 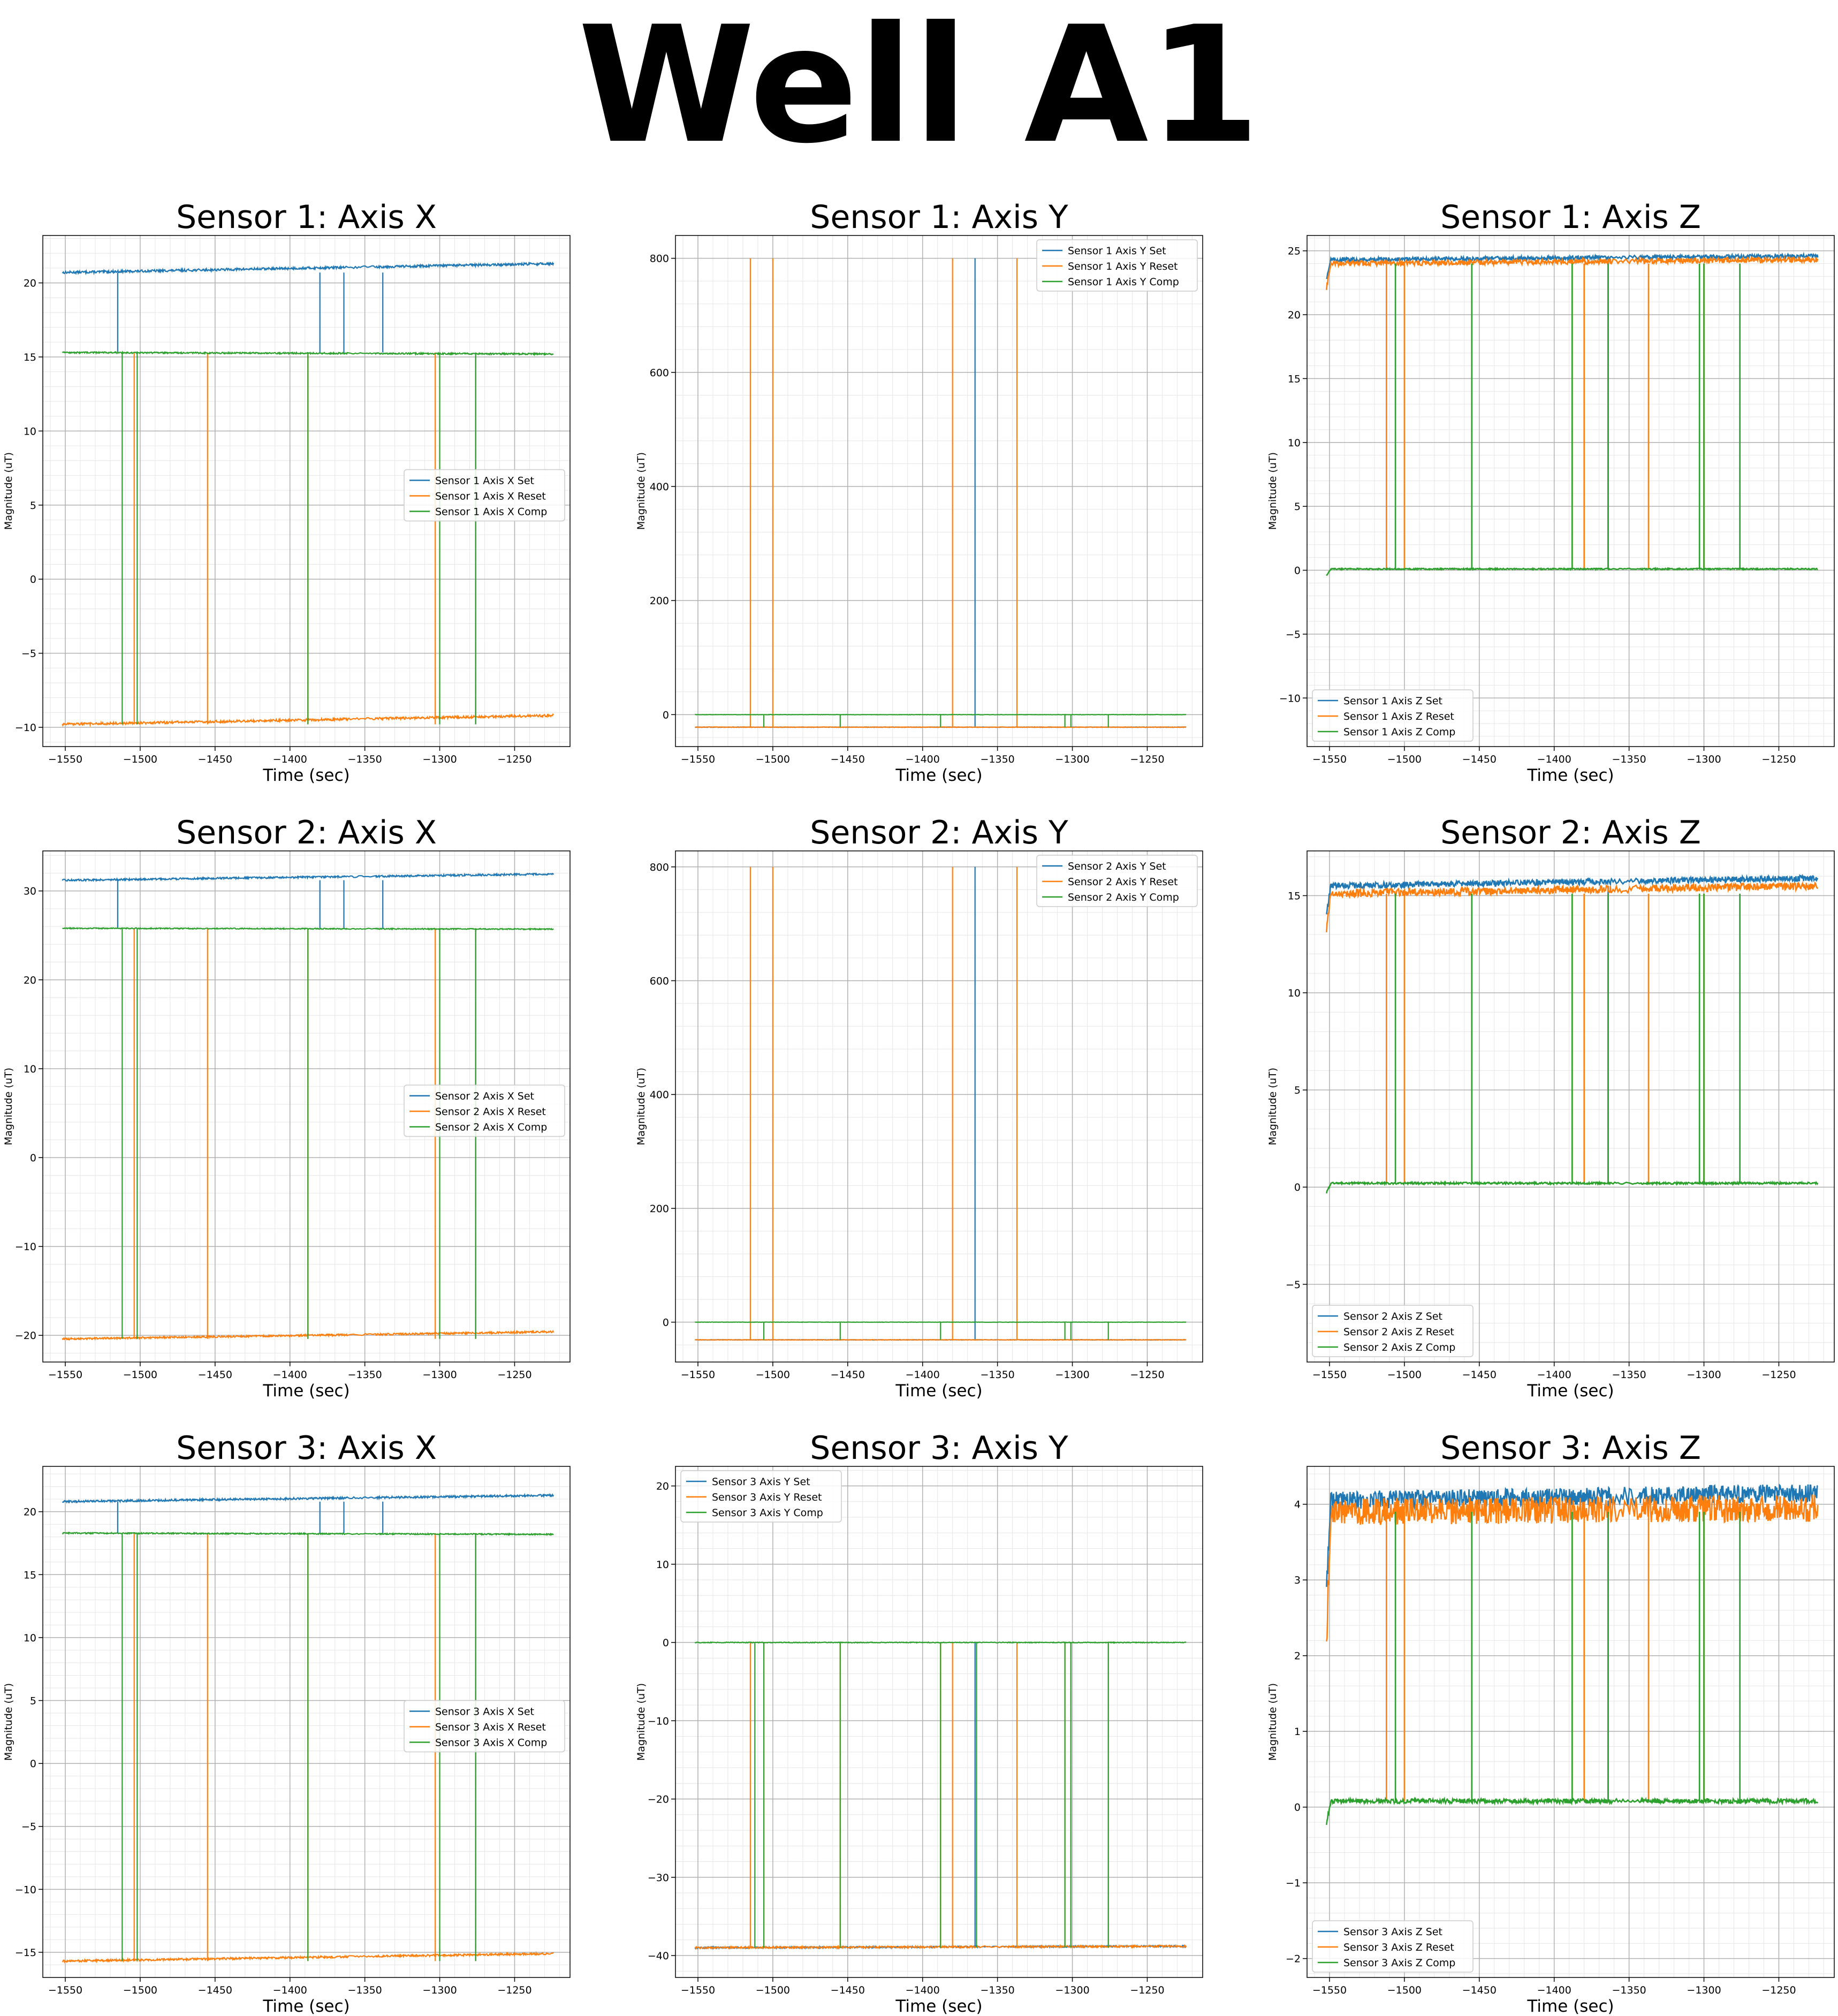 What do you see at coordinates (1297, 1656) in the screenshot?
I see `y-tick-label: 2` at bounding box center [1297, 1656].